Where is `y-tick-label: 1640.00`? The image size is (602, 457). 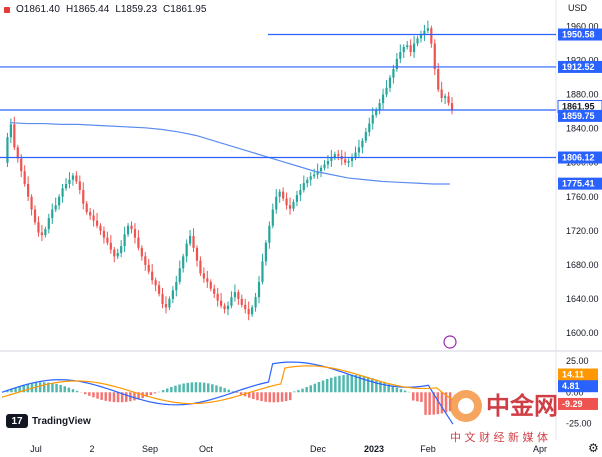
y-tick-label: 1640.00 is located at coordinates (582, 299).